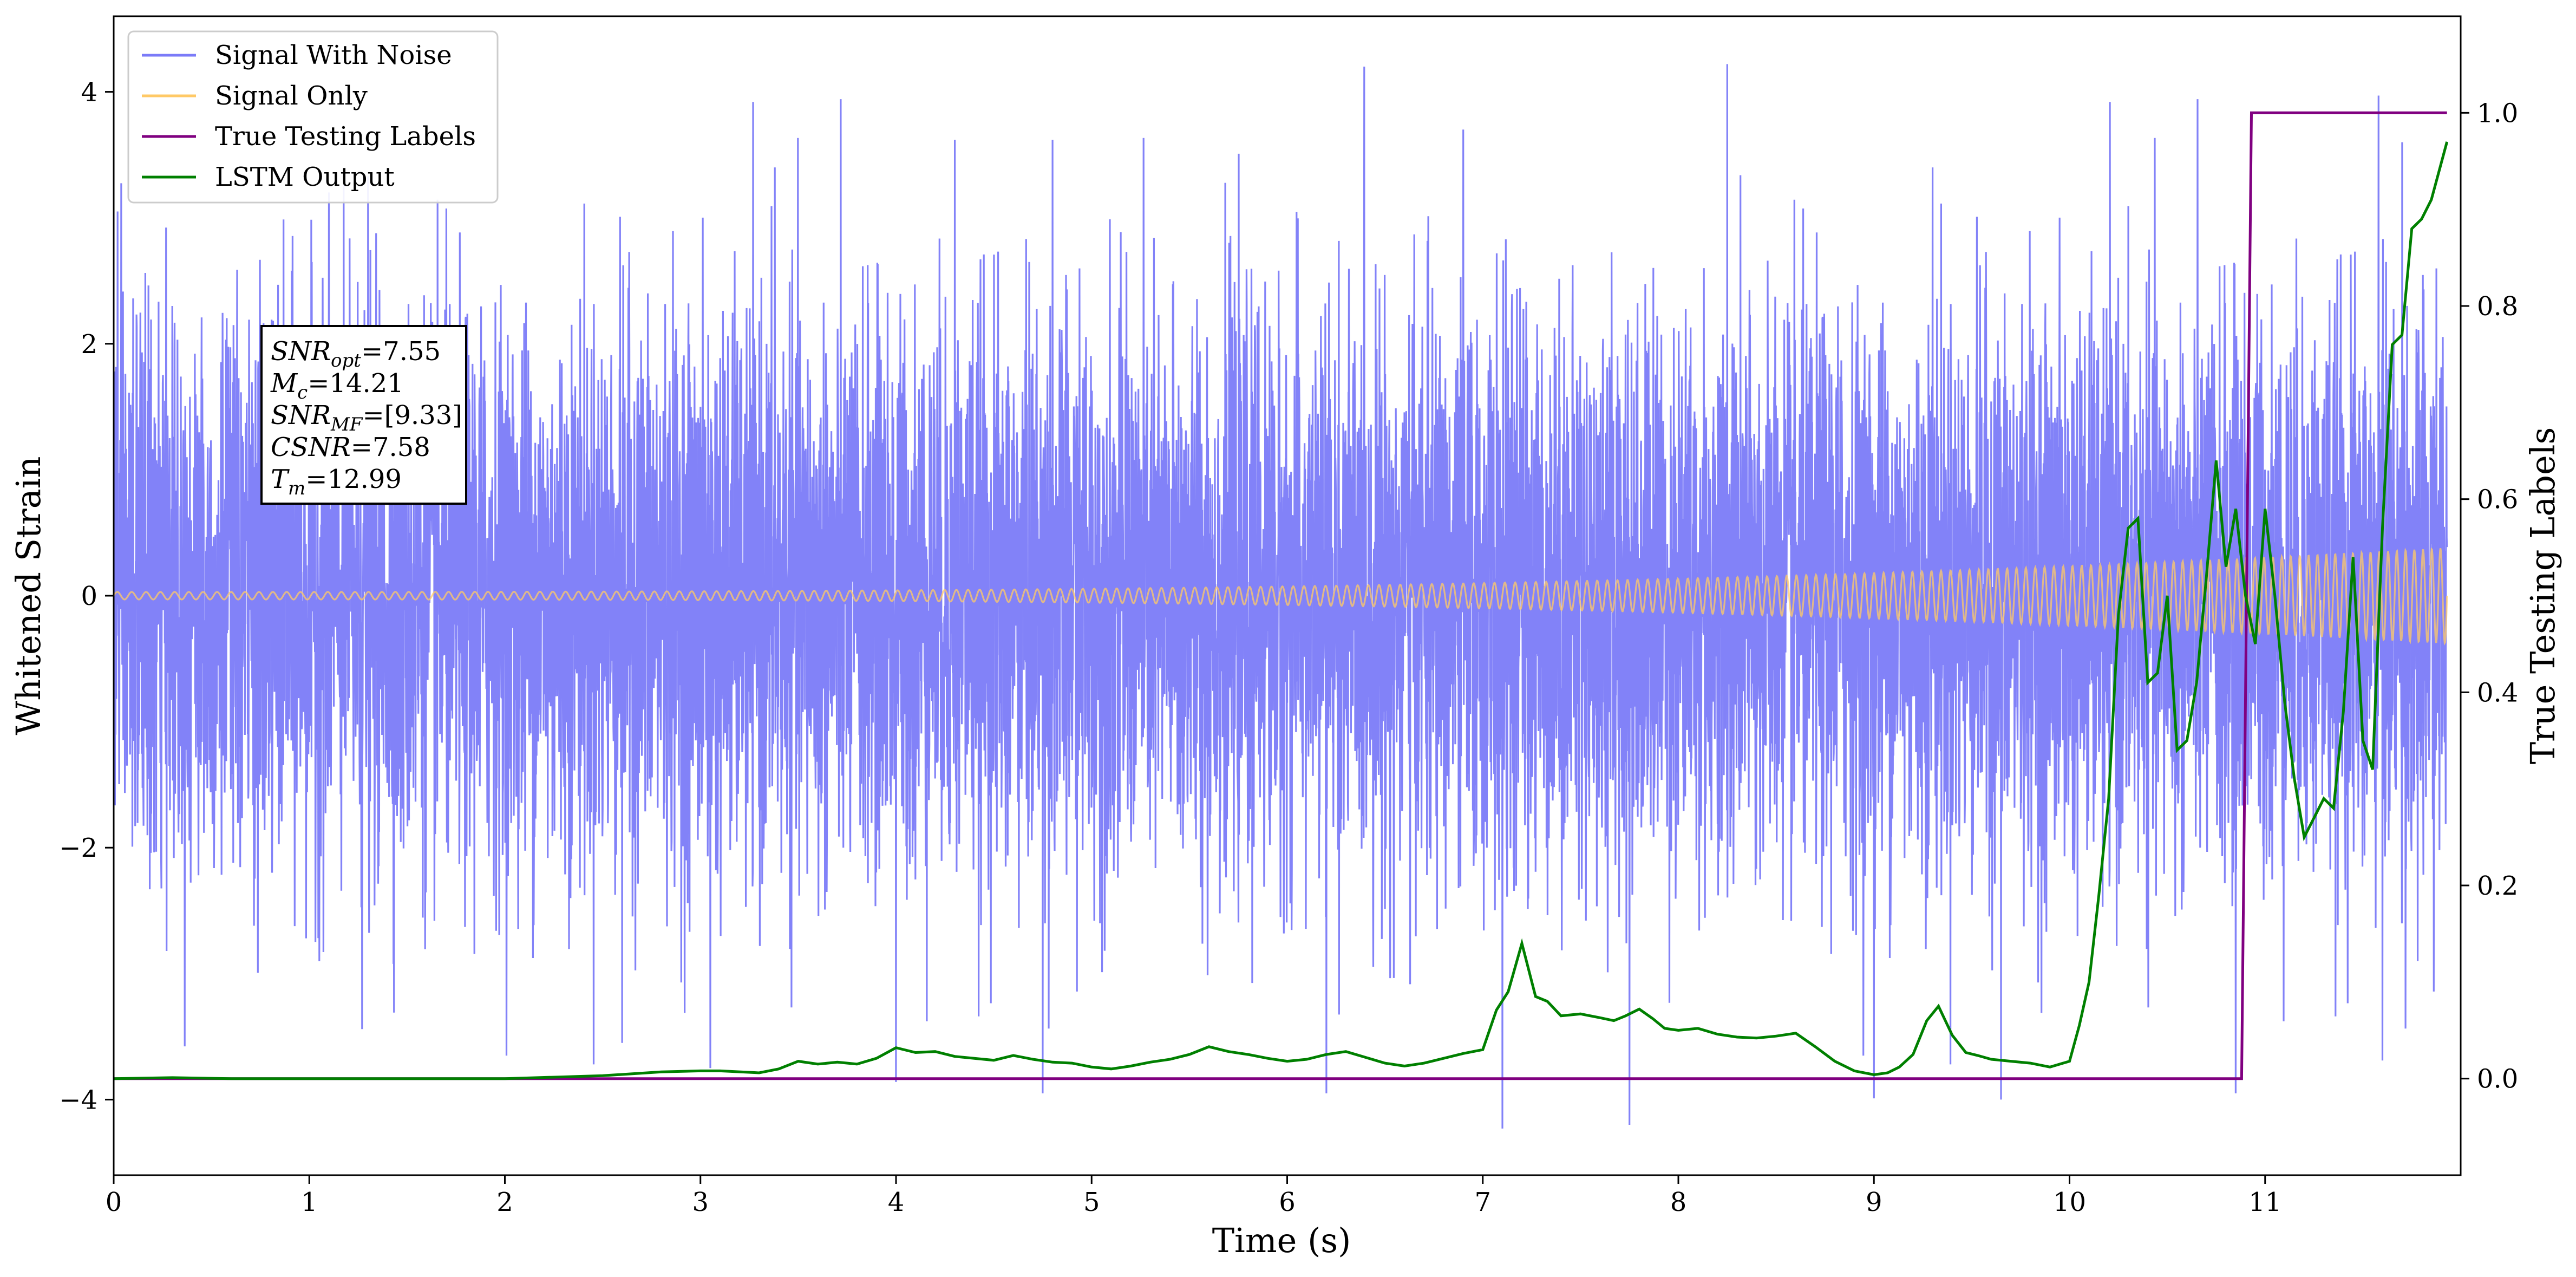 This screenshot has width=2576, height=1277. Describe the element at coordinates (336, 481) in the screenshot. I see `annotation-line: Tm=12.99` at that location.